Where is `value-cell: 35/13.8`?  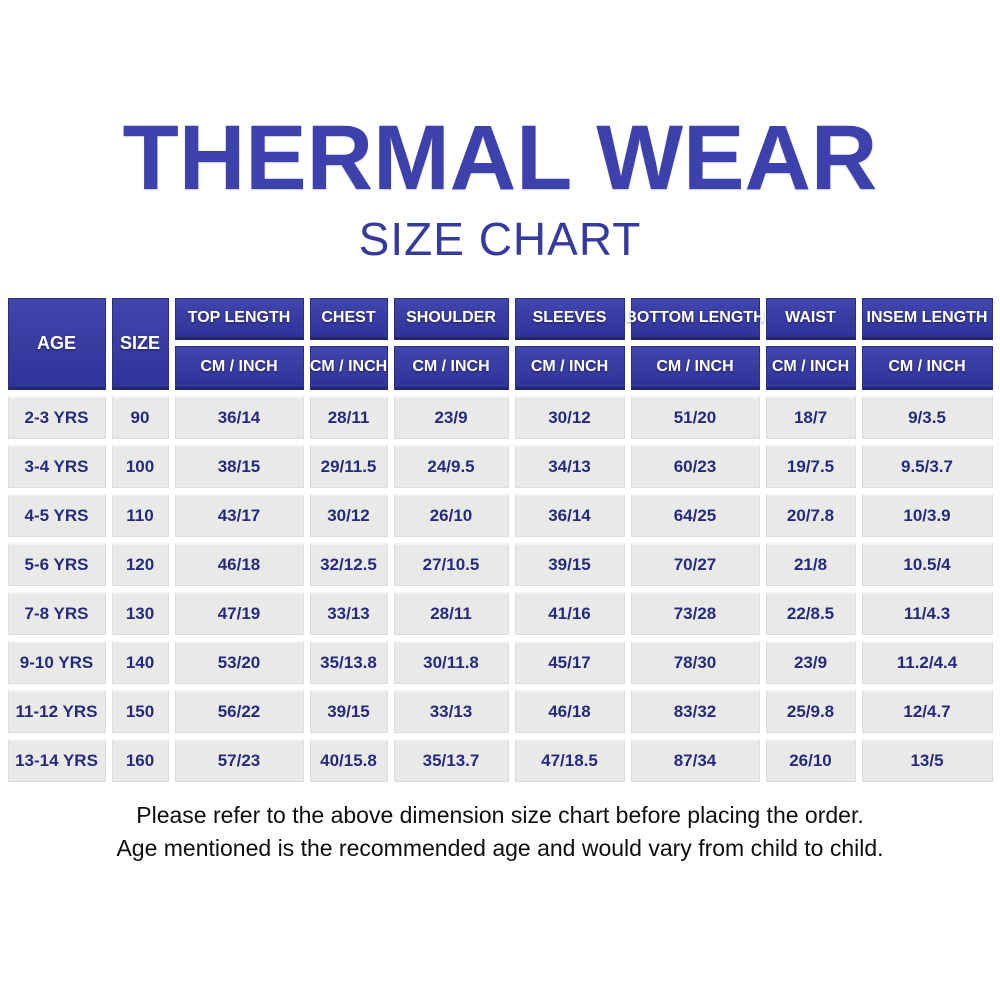 value-cell: 35/13.8 is located at coordinates (348, 662).